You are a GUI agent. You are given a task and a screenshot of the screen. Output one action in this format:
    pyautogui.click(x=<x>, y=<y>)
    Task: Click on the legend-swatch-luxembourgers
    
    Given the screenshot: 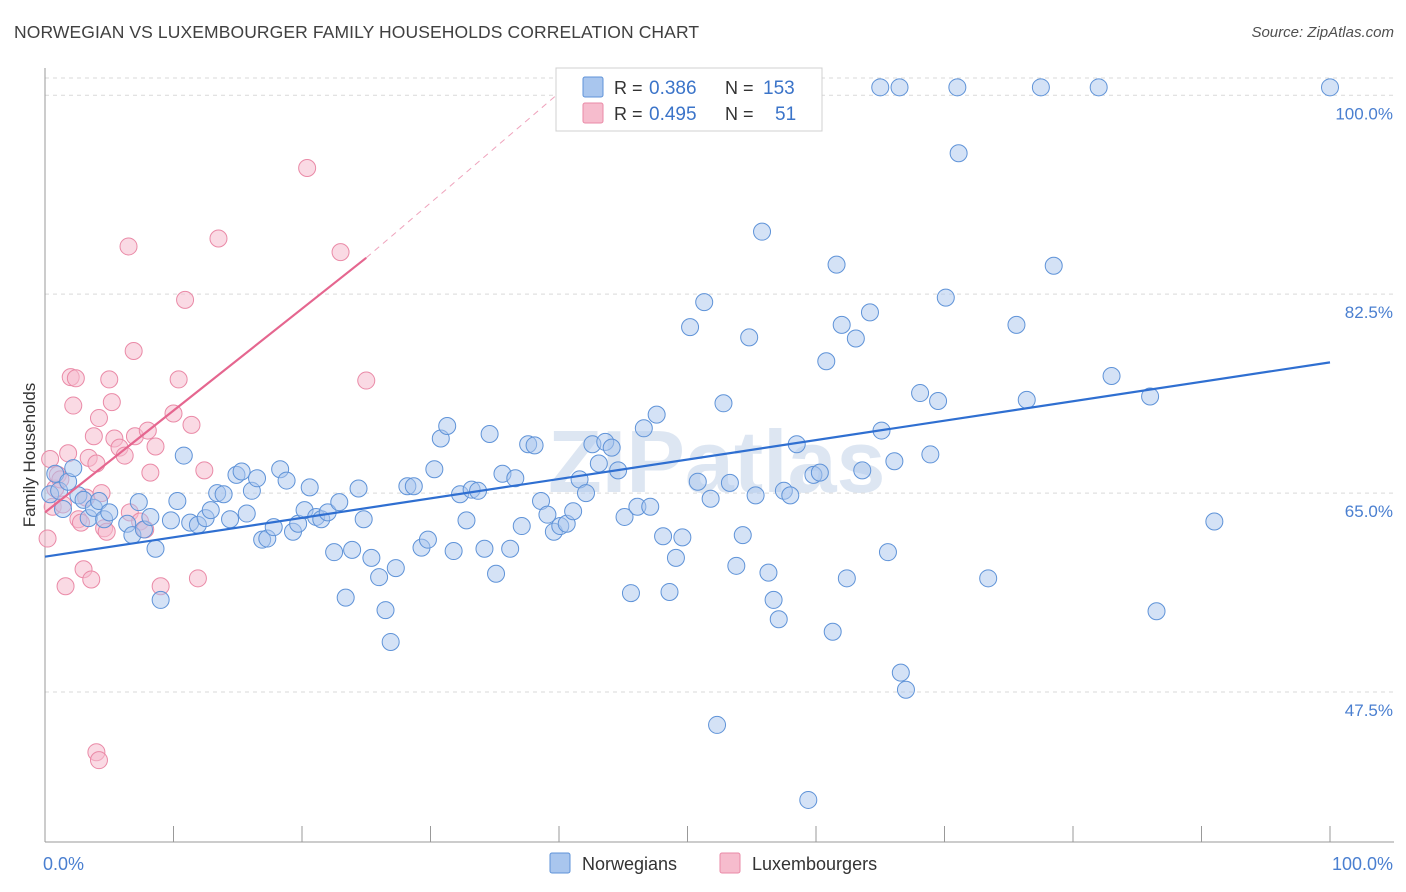 What is the action you would take?
    pyautogui.click(x=593, y=113)
    